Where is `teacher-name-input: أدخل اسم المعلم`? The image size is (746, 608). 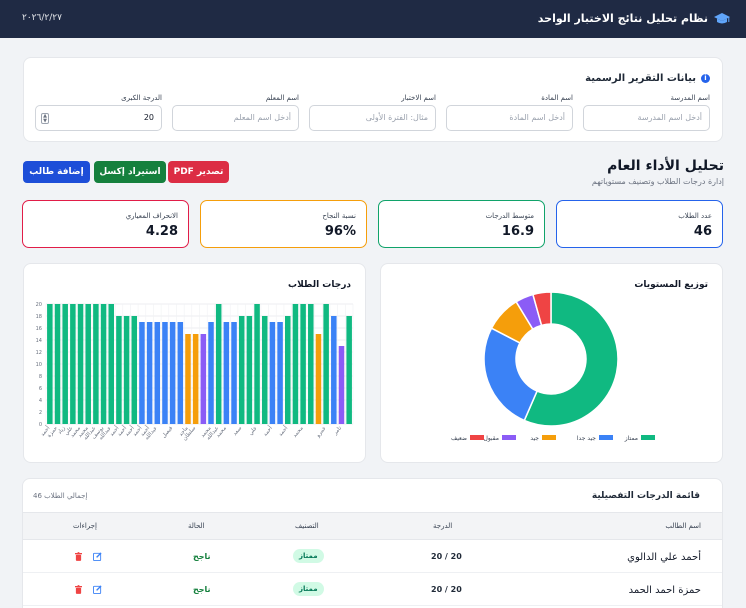 teacher-name-input: أدخل اسم المعلم is located at coordinates (235, 118).